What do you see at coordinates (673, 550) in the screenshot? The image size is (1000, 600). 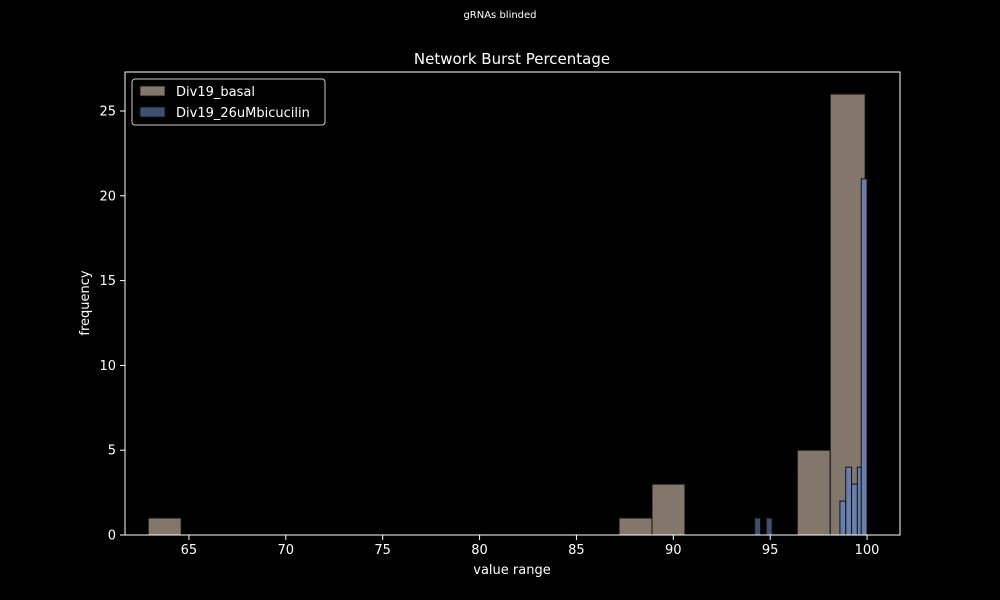 I see `x-tick-label: 90` at bounding box center [673, 550].